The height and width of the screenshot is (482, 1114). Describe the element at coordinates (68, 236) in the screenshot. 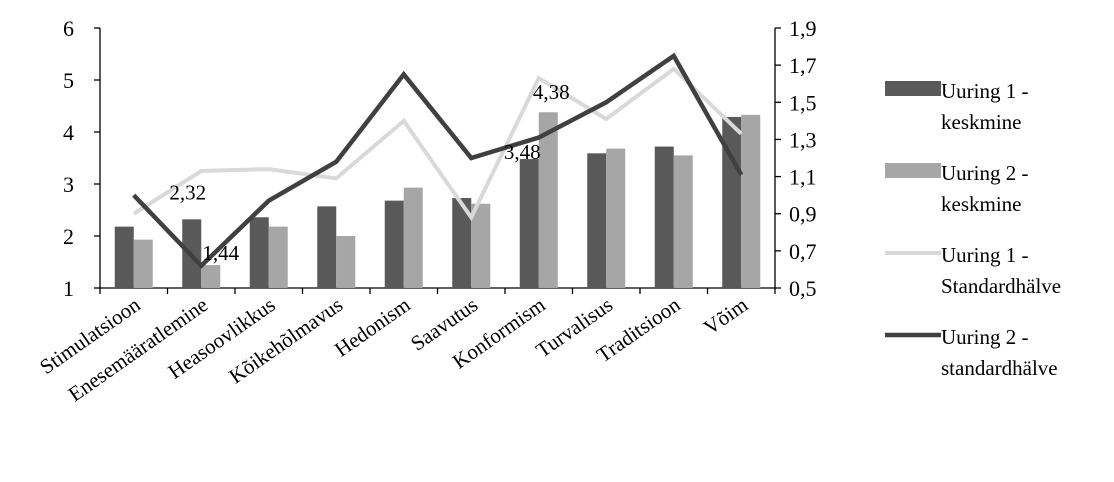

I see `left-tick-label: 2` at that location.